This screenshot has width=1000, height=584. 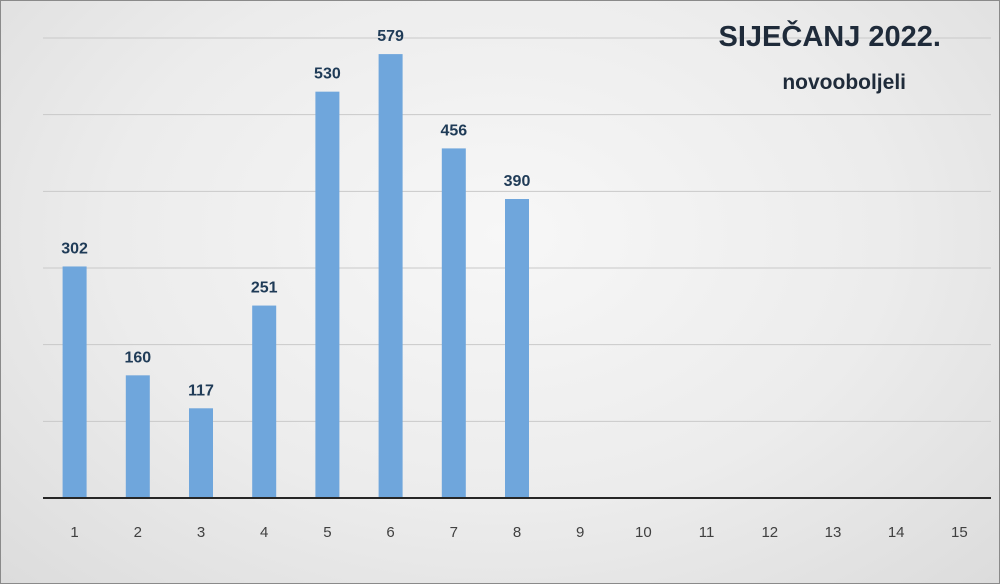 What do you see at coordinates (896, 532) in the screenshot?
I see `x-tick-label-14: 14` at bounding box center [896, 532].